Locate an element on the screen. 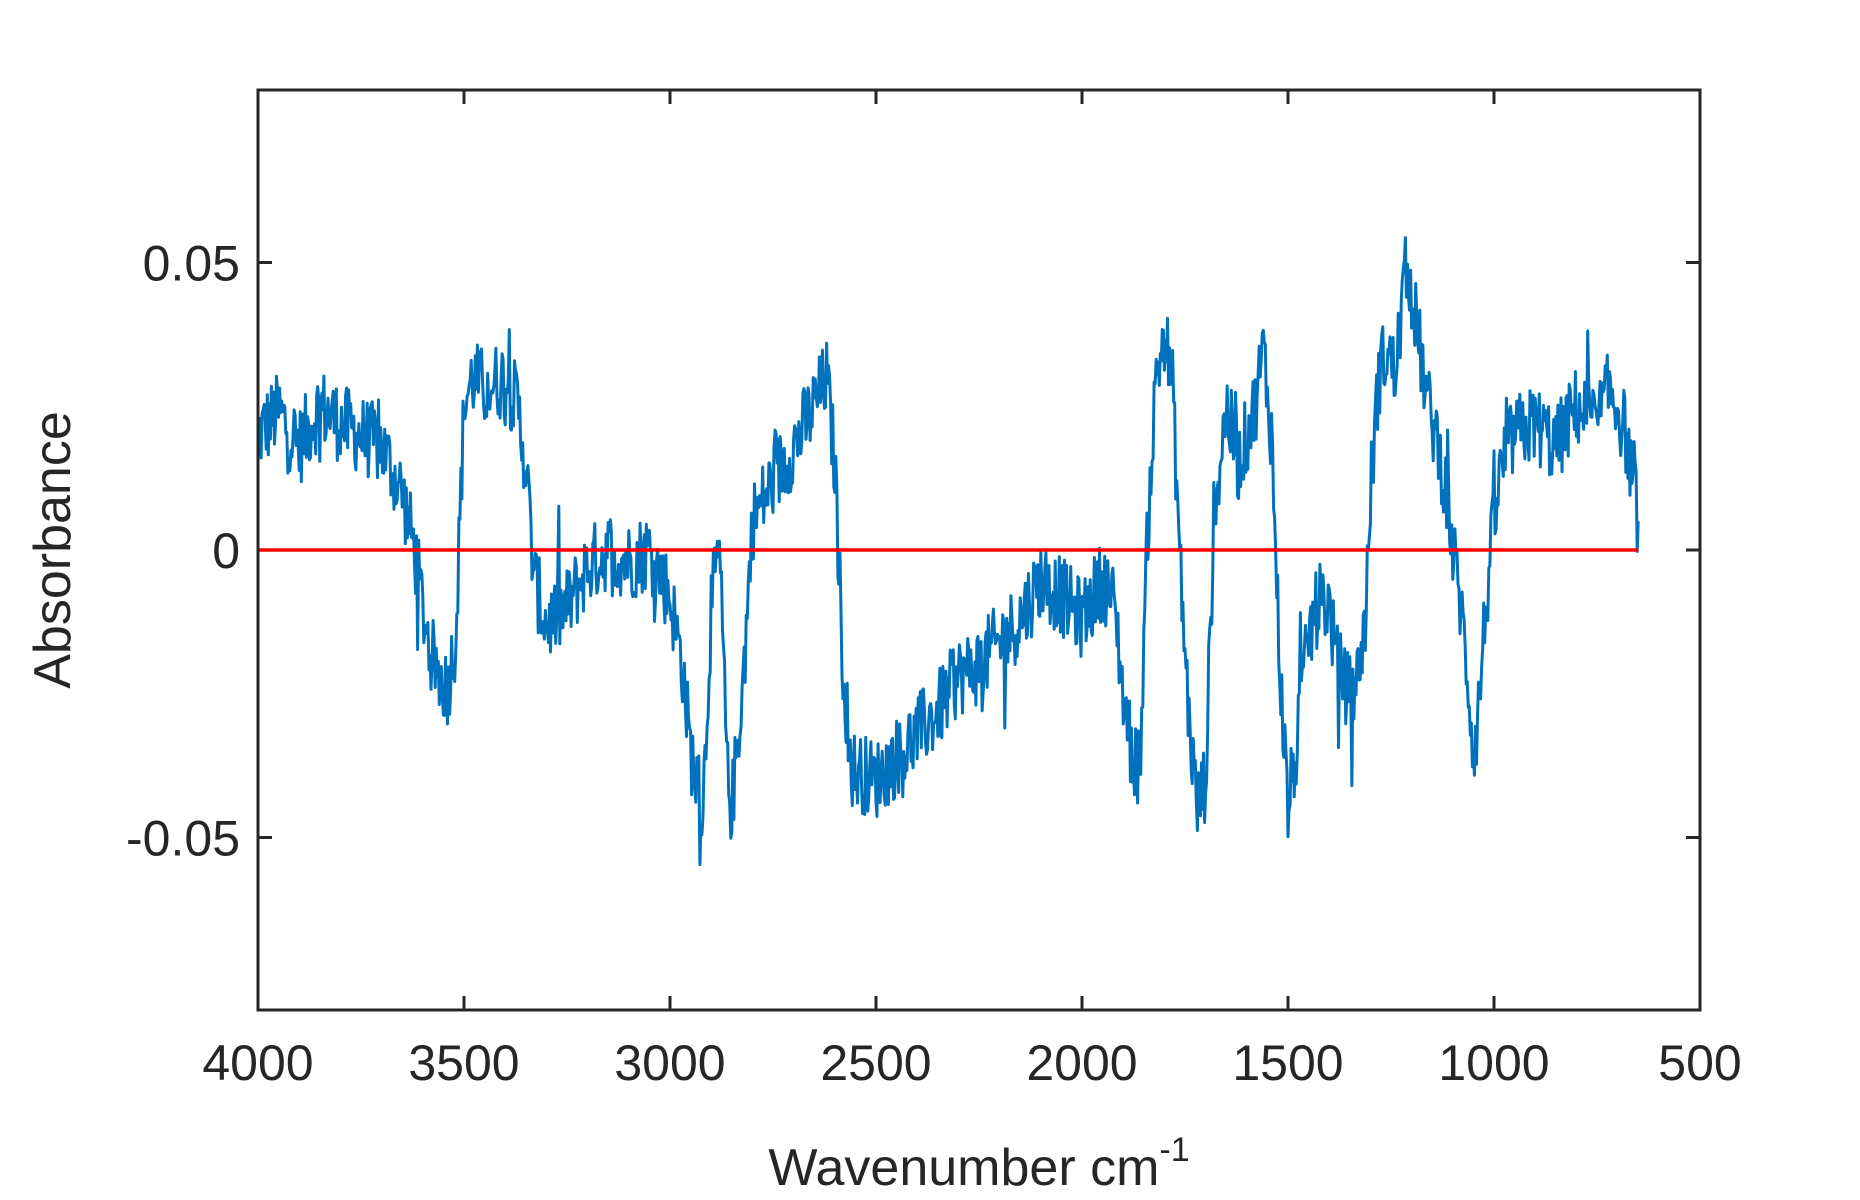  x-axis-title-superscript: -1 is located at coordinates (1174, 1150).